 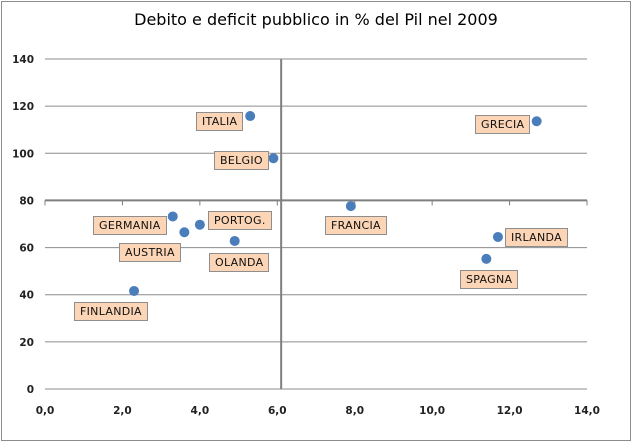 I want to click on x-tick-label: 2,0, so click(x=122, y=411).